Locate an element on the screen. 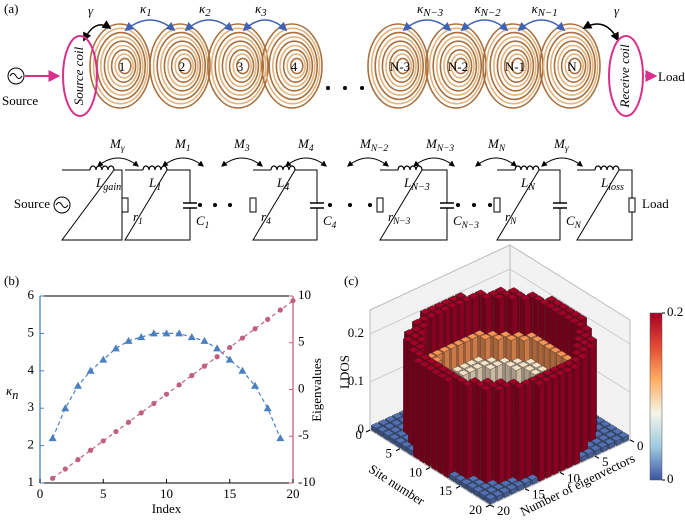 The image size is (685, 521). mutual-label: M3 is located at coordinates (241, 145).